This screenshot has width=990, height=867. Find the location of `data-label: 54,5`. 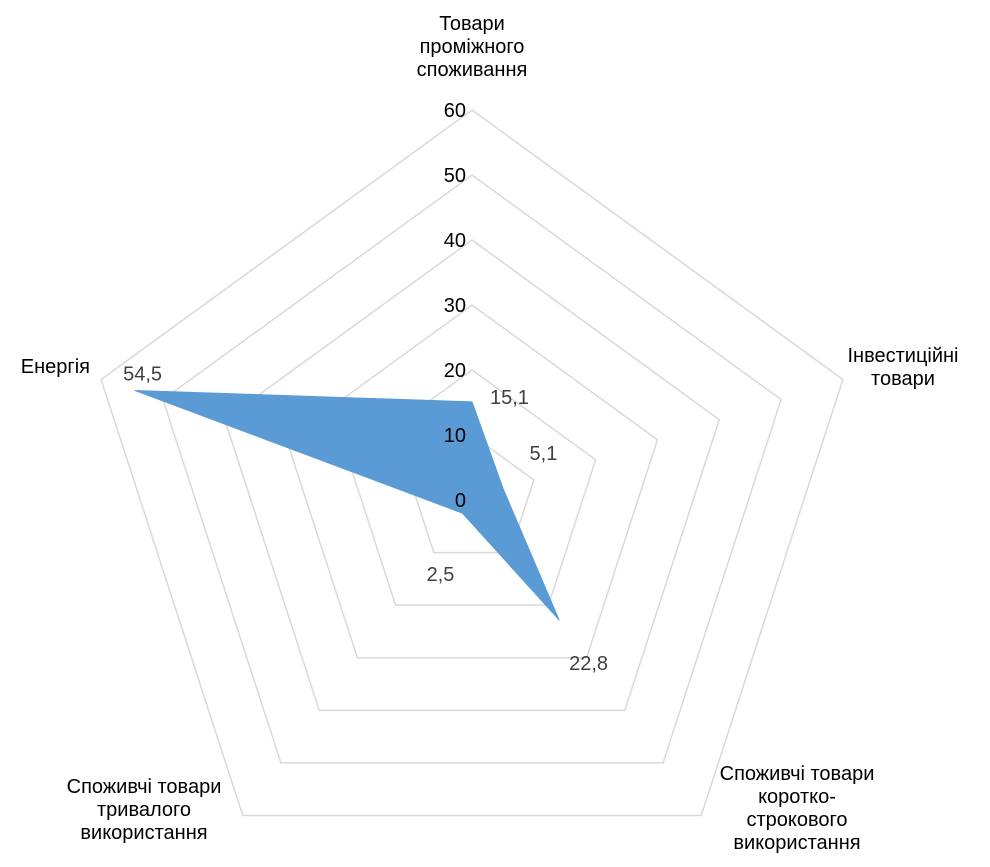

data-label: 54,5 is located at coordinates (142, 375).